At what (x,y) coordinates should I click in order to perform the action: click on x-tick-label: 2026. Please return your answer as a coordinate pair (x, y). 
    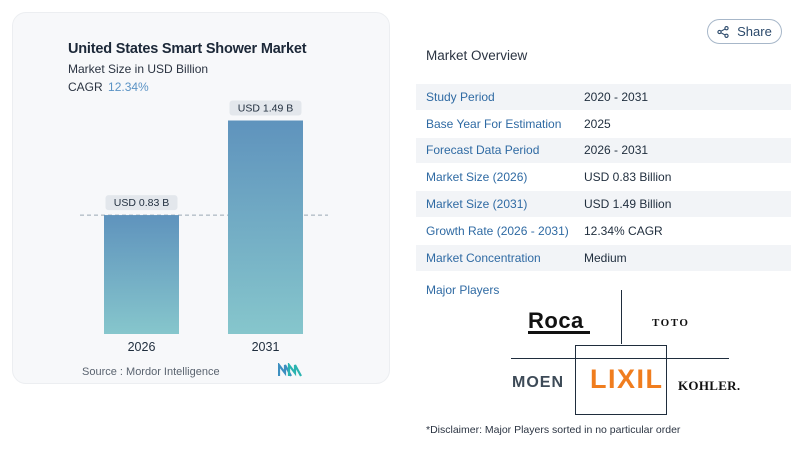
    Looking at the image, I should click on (142, 347).